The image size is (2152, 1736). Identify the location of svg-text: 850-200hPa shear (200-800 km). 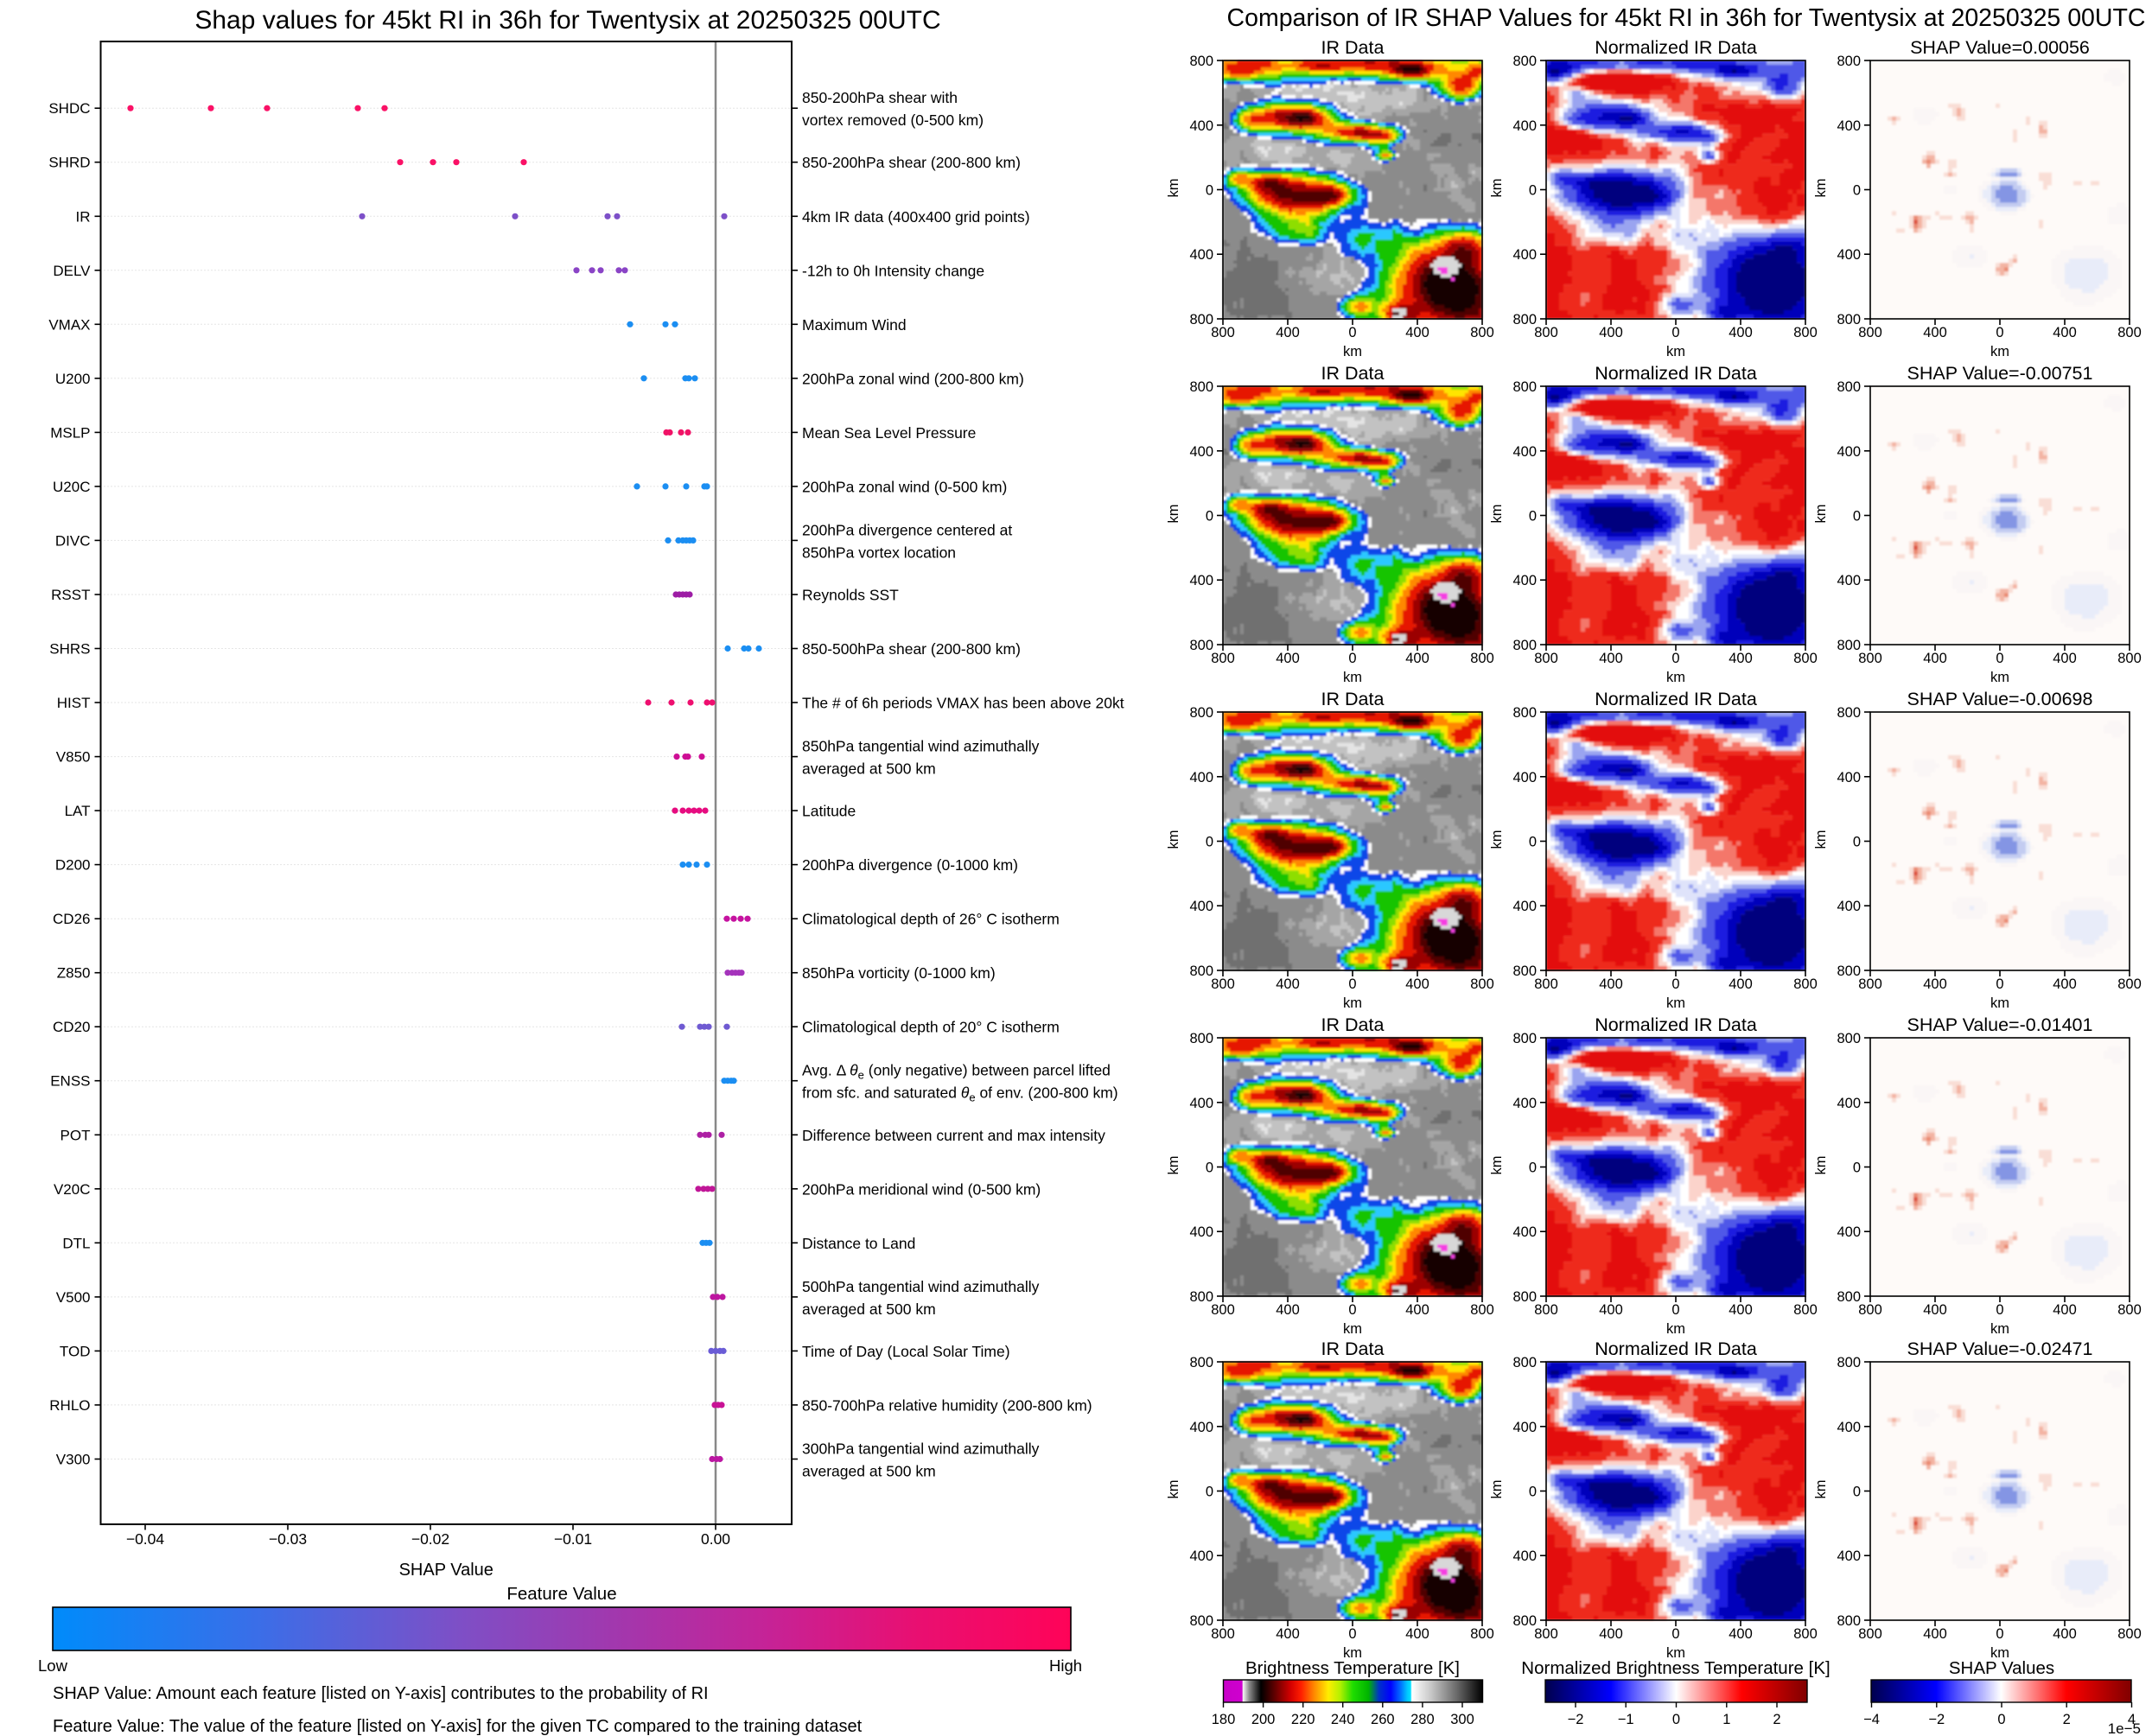
(911, 162).